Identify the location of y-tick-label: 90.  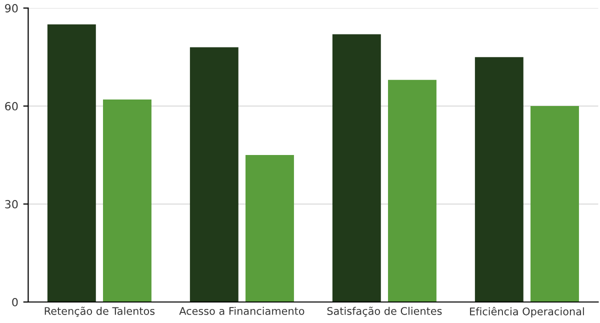
(11, 8).